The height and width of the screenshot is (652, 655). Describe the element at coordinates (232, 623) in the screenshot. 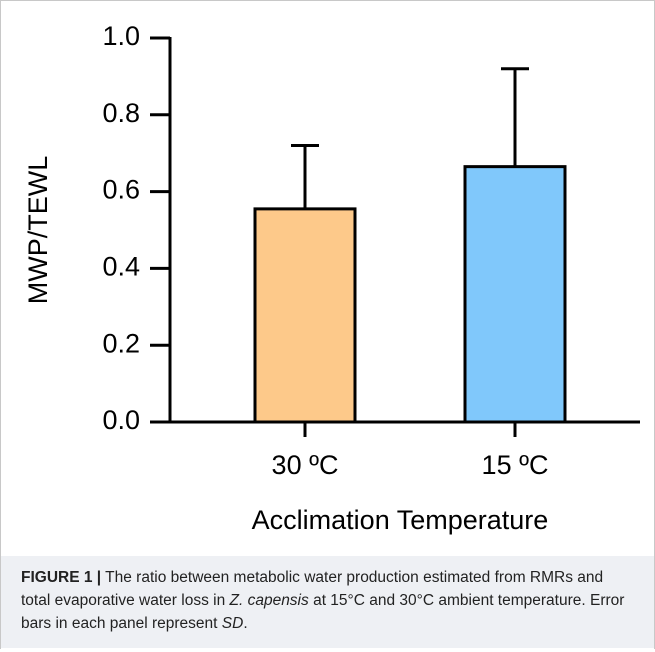

I see `caption-sd: SD` at that location.